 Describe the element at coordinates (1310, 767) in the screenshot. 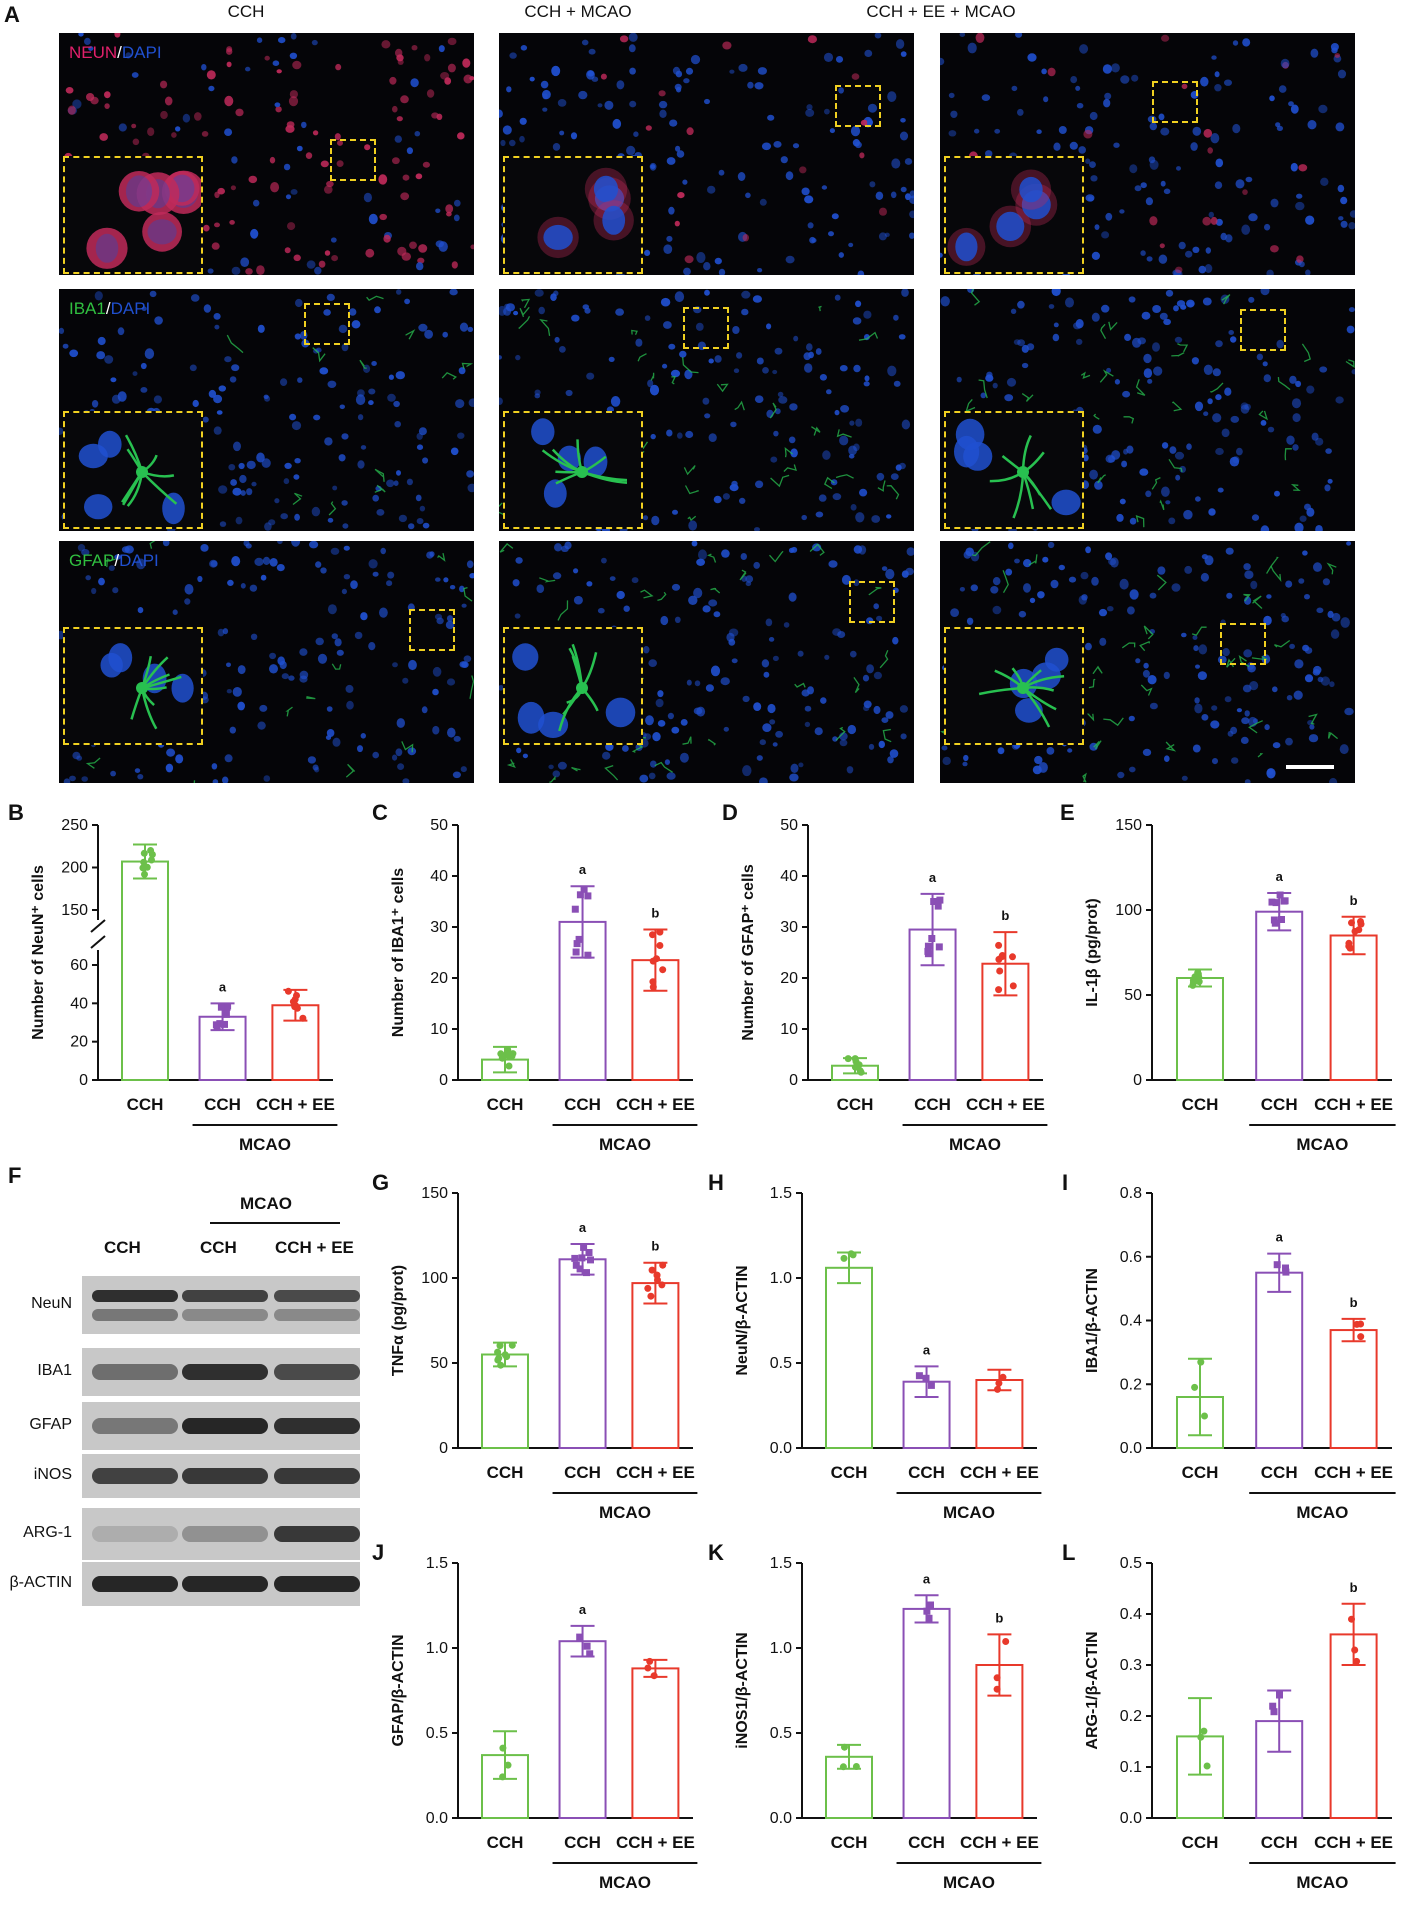

I see `scale-bar` at that location.